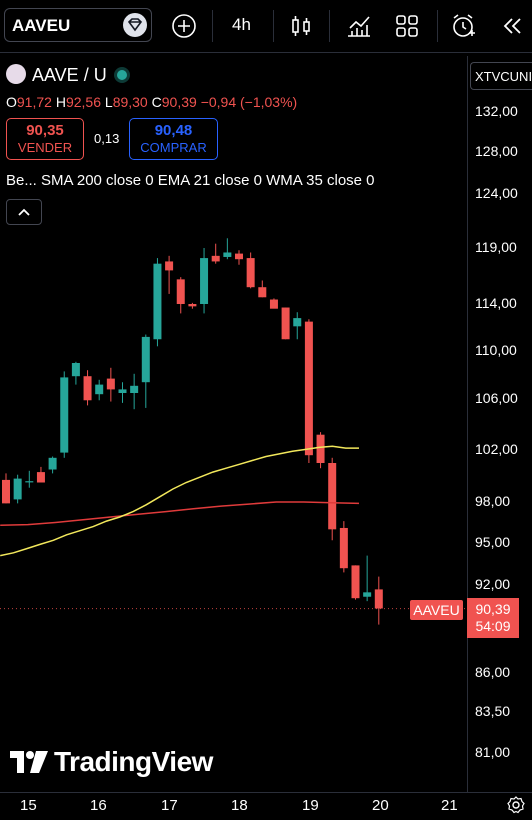  What do you see at coordinates (496, 350) in the screenshot?
I see `price-tick-label: 110,00` at bounding box center [496, 350].